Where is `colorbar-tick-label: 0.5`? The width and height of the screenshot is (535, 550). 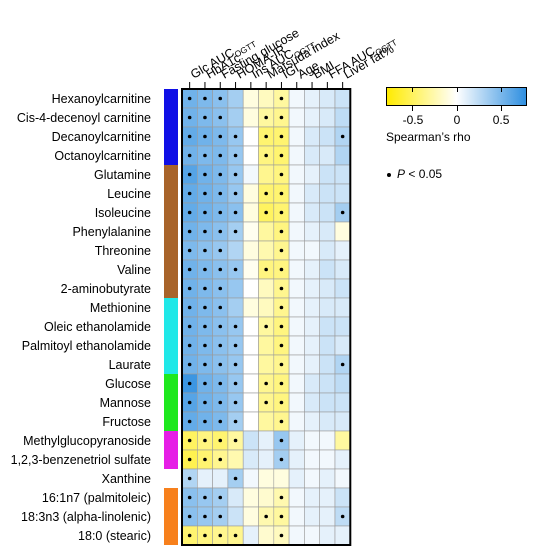
colorbar-tick-label: 0.5 is located at coordinates (501, 120).